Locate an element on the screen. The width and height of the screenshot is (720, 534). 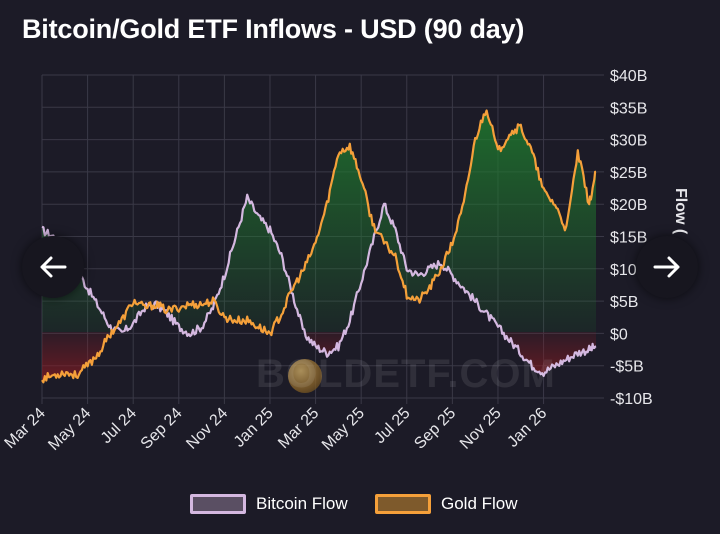
y-tick-label: $15B is located at coordinates (628, 238).